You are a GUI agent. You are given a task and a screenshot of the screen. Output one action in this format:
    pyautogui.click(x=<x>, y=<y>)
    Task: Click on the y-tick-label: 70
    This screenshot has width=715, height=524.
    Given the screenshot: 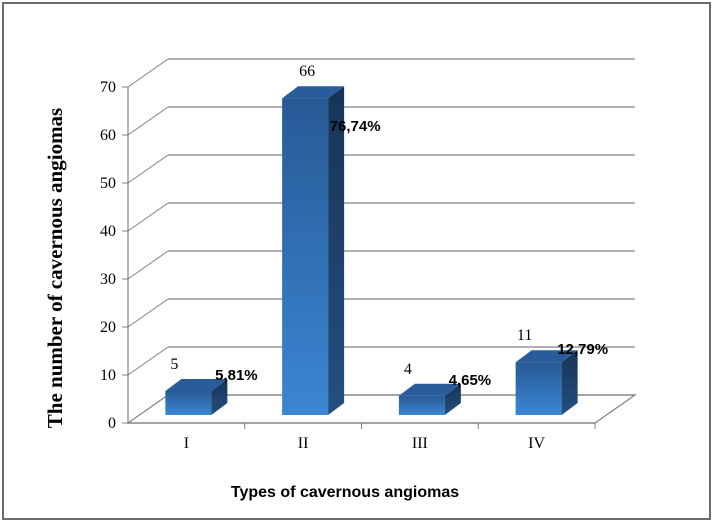 What is the action you would take?
    pyautogui.click(x=108, y=87)
    